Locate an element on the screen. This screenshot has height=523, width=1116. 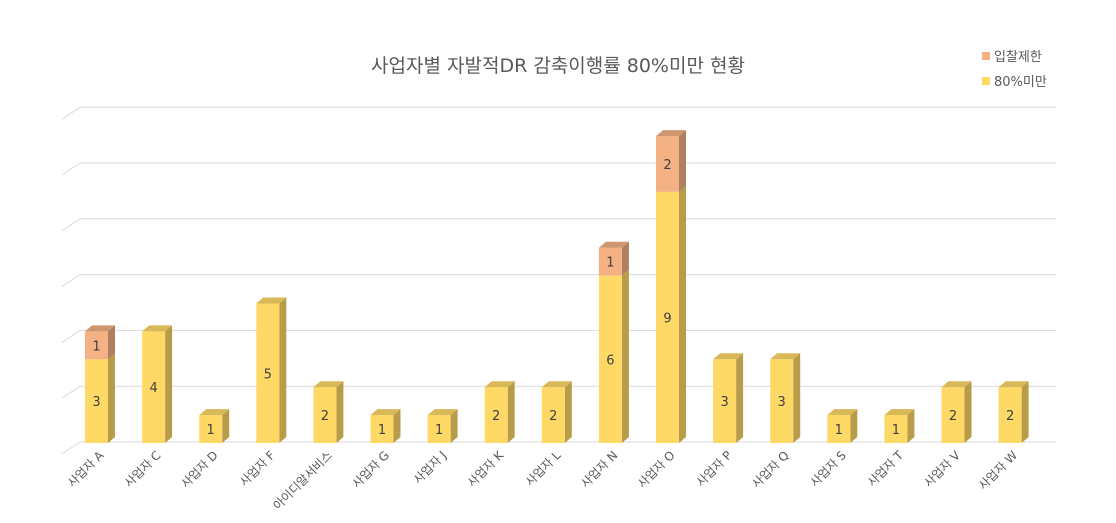
data-label: 6 is located at coordinates (610, 360).